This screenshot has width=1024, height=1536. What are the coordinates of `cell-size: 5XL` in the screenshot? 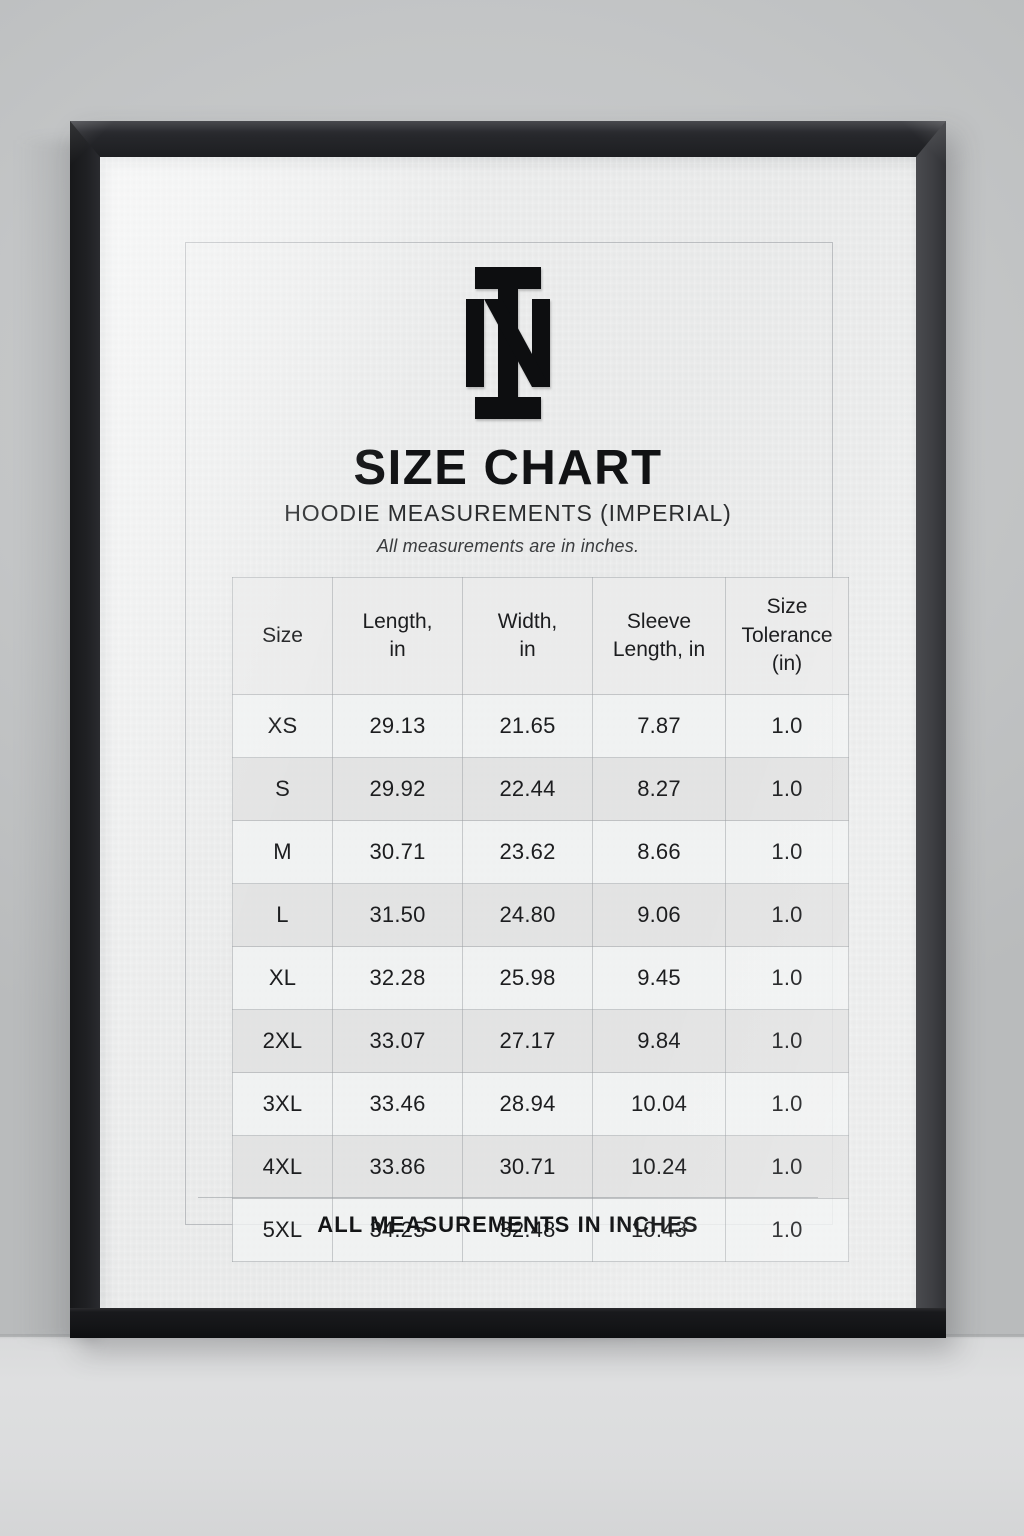 It's located at (282, 1230).